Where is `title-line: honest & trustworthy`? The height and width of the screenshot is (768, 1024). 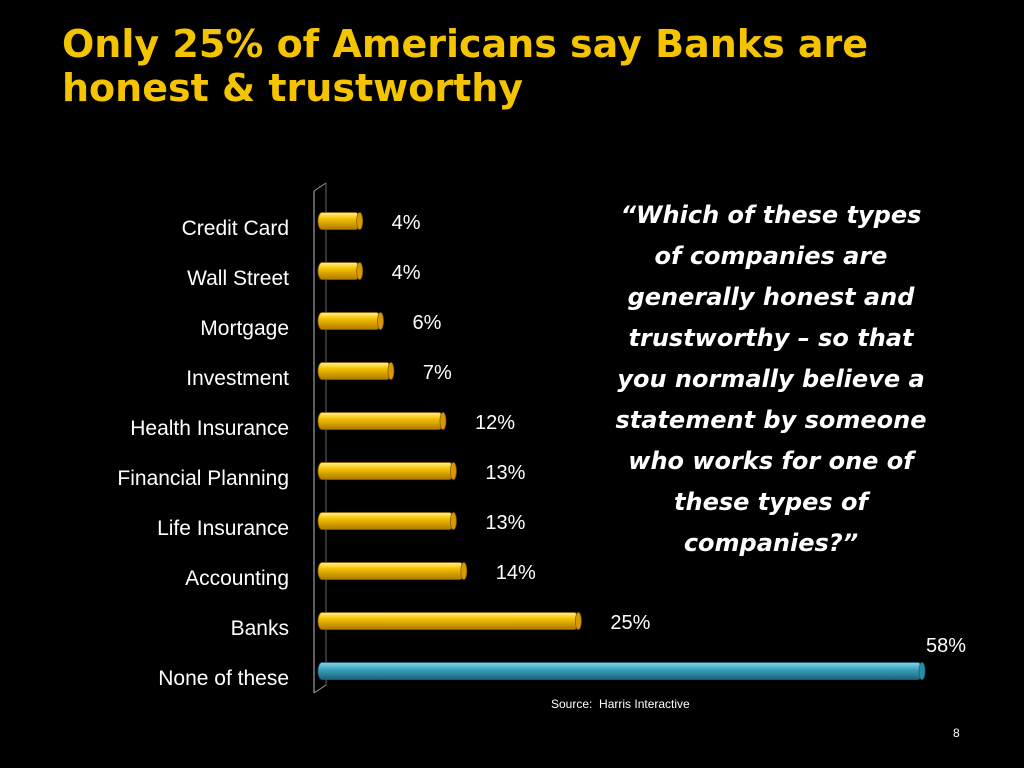 title-line: honest & trustworthy is located at coordinates (293, 88).